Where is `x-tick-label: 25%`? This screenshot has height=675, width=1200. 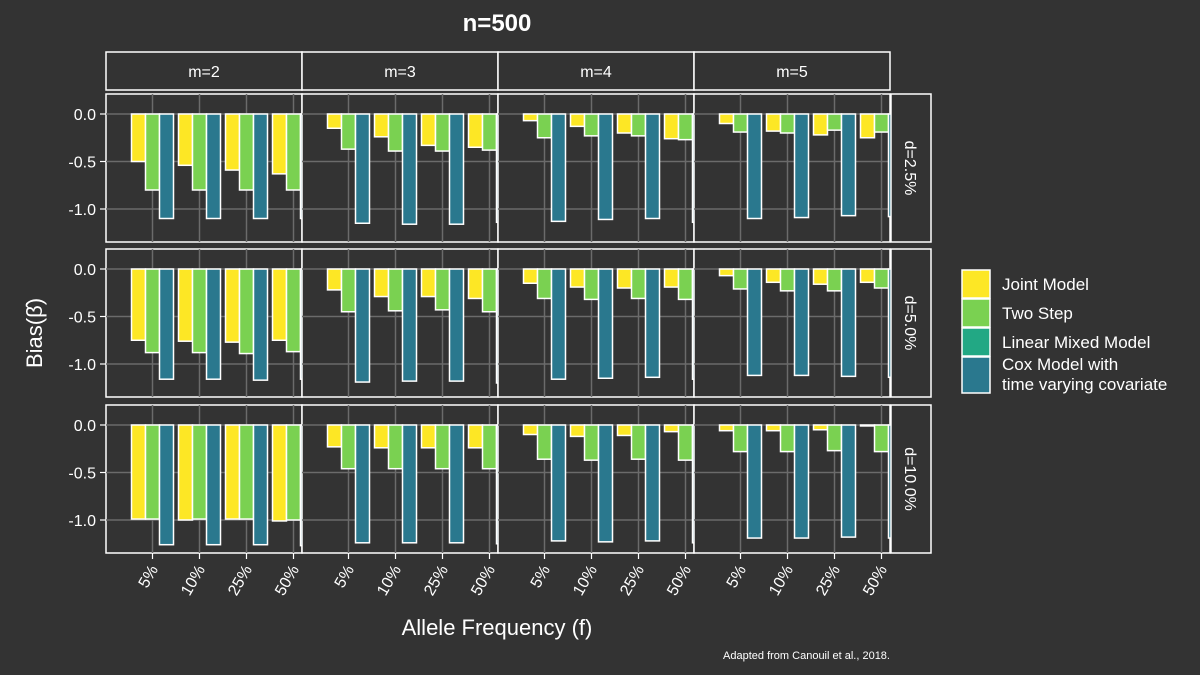 x-tick-label: 25% is located at coordinates (436, 581).